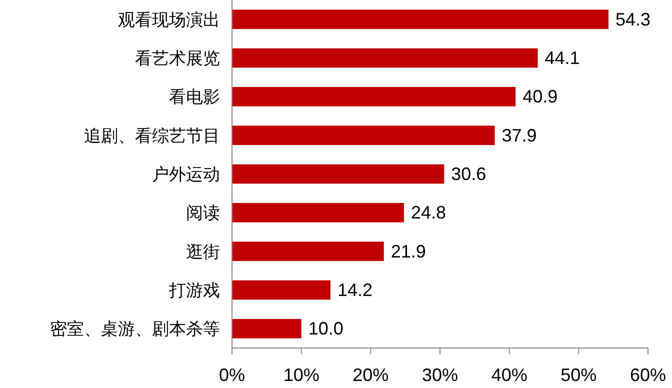 This screenshot has height=388, width=672. Describe the element at coordinates (135, 329) in the screenshot. I see `y-tick-label: 密室、桌游、剧本杀等` at that location.